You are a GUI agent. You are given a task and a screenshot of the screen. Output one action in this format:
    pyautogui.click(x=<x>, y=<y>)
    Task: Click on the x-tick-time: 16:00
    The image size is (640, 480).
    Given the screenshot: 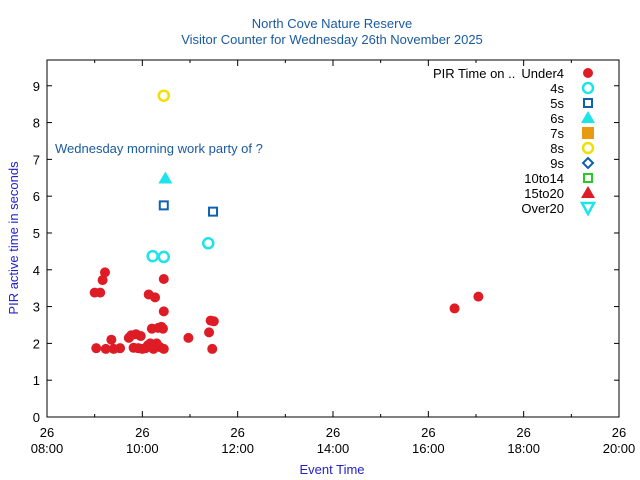 What is the action you would take?
    pyautogui.click(x=428, y=448)
    